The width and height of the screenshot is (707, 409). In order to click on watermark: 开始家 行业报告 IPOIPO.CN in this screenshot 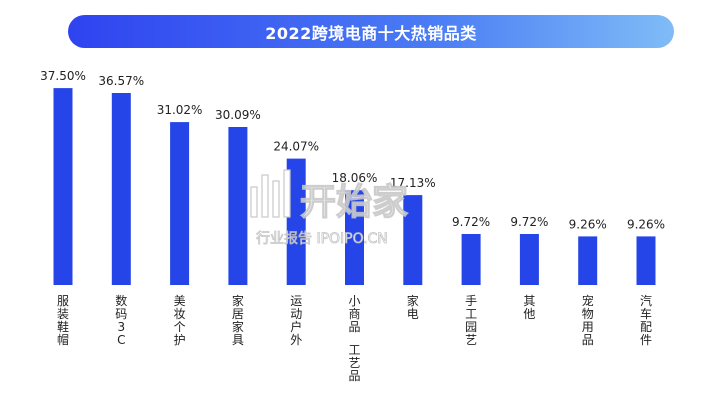, I will do `click(329, 208)`.